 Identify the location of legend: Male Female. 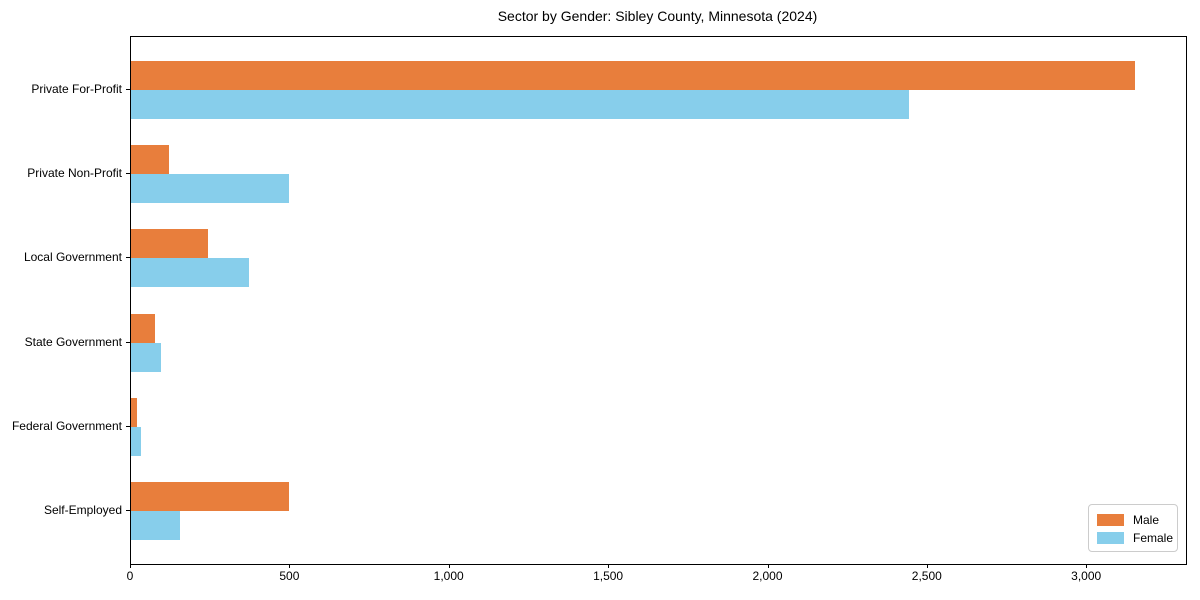
(1133, 528).